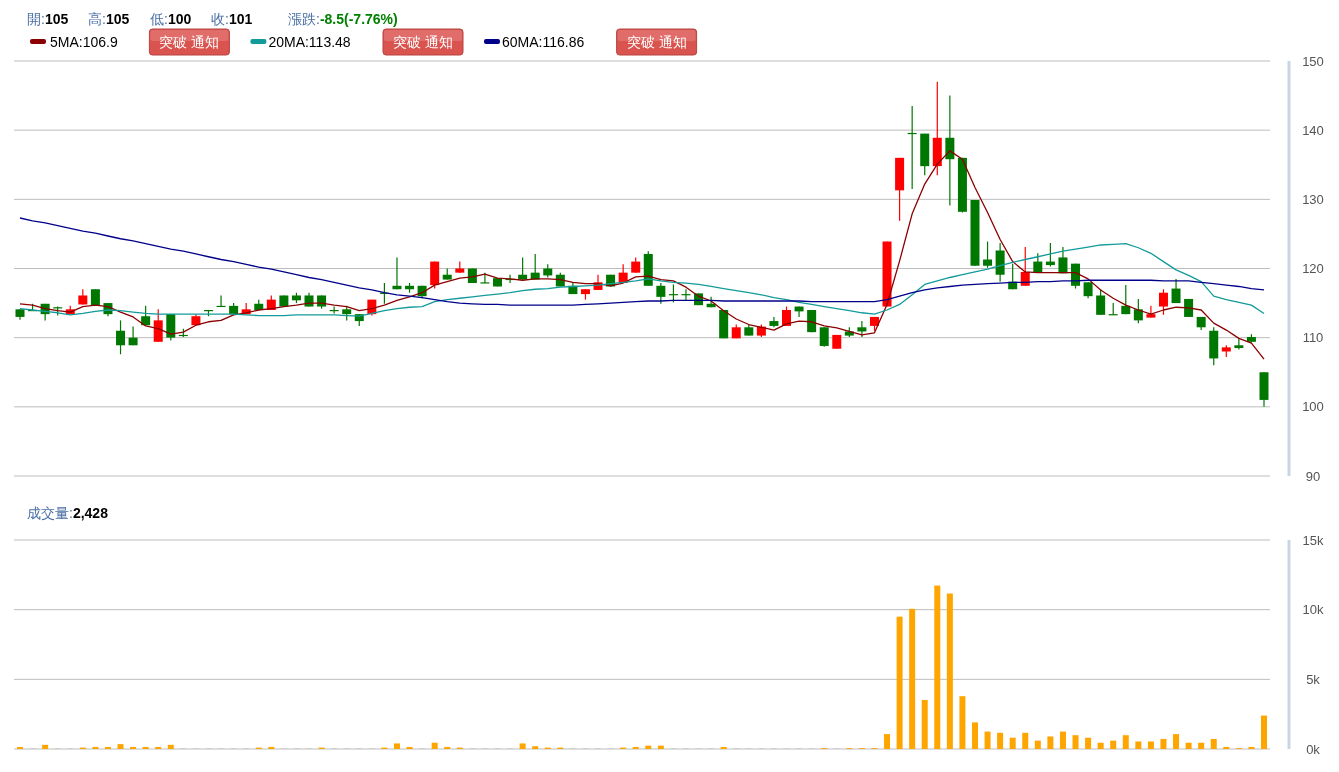 The image size is (1339, 772). Describe the element at coordinates (109, 19) in the screenshot. I see `text: 高:105` at that location.